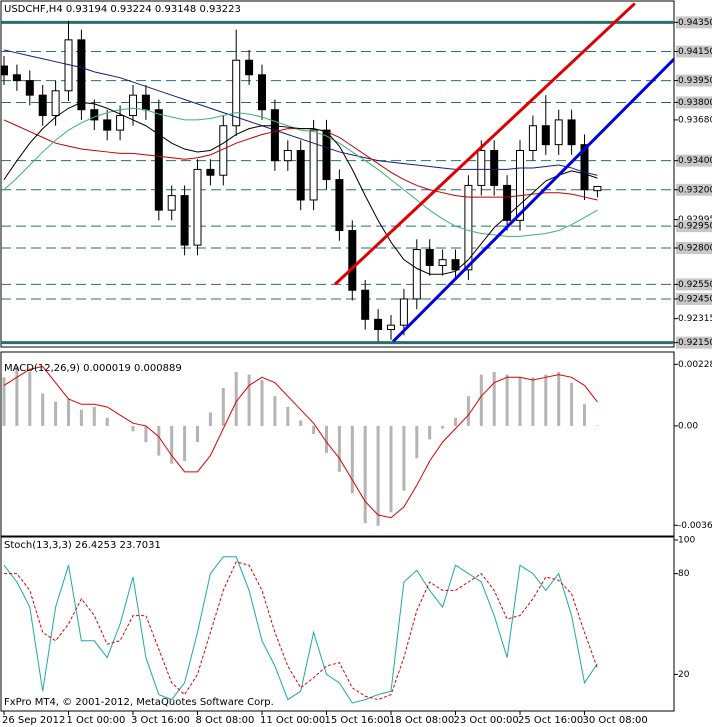  Describe the element at coordinates (686, 541) in the screenshot. I see `y-tick-label: 100` at that location.